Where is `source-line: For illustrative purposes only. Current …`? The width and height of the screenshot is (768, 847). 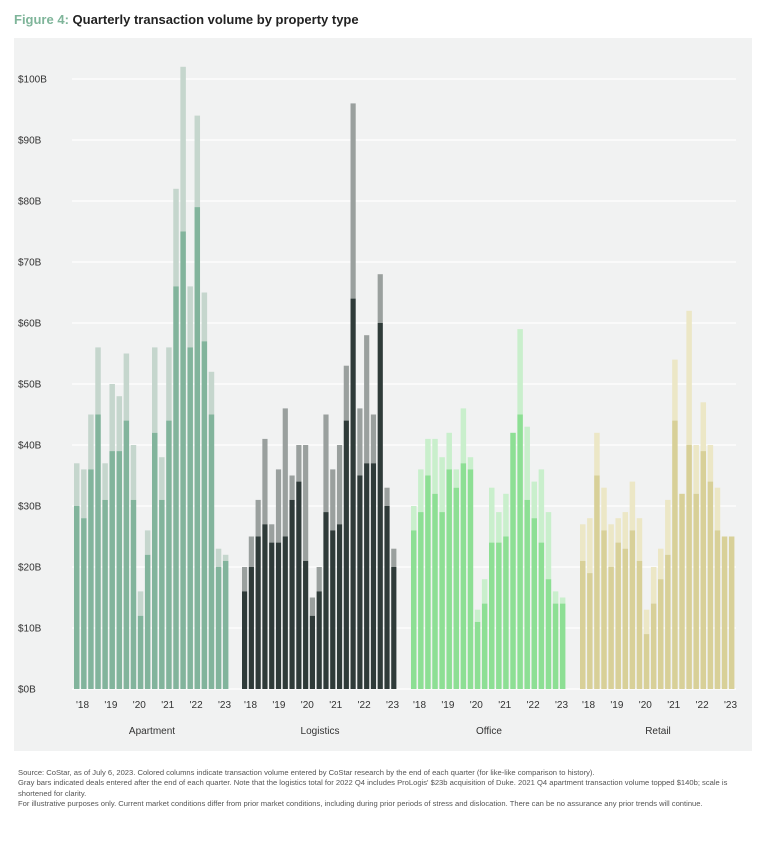 source-line: For illustrative purposes only. Current … is located at coordinates (360, 804).